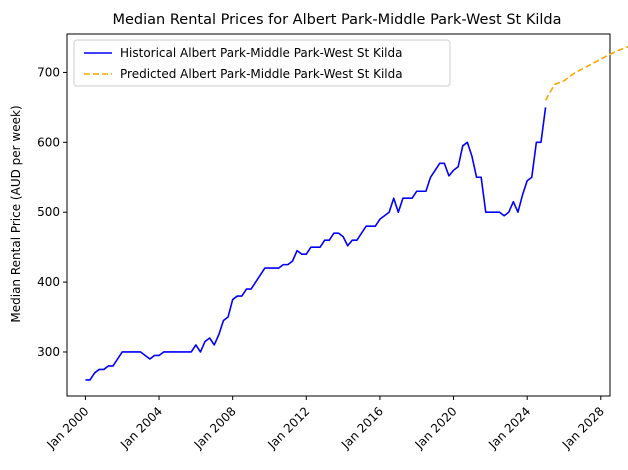  Describe the element at coordinates (586, 73) in the screenshot. I see `series-line-predicted` at that location.